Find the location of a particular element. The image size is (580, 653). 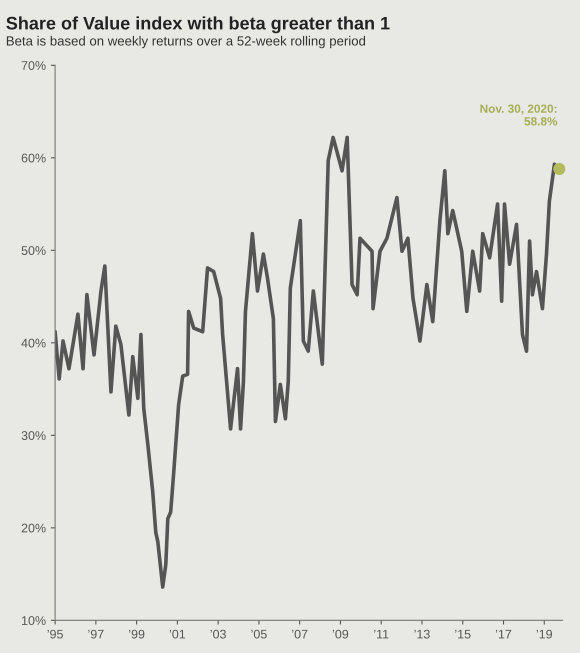

x-tick-label: ’95 is located at coordinates (55, 634).